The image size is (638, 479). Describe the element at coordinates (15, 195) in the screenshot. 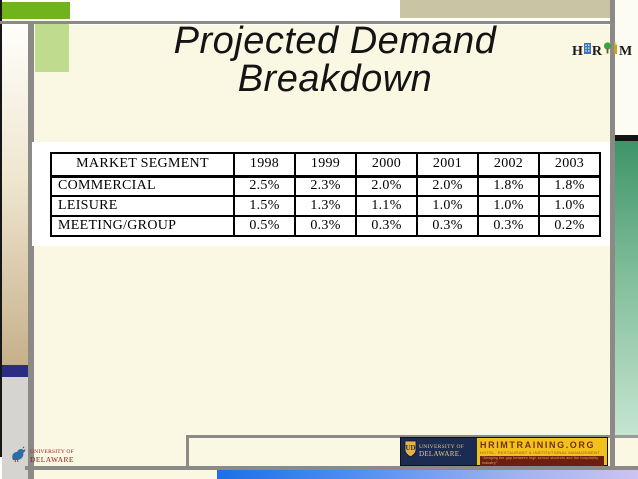

I see `left-tan-strip` at that location.